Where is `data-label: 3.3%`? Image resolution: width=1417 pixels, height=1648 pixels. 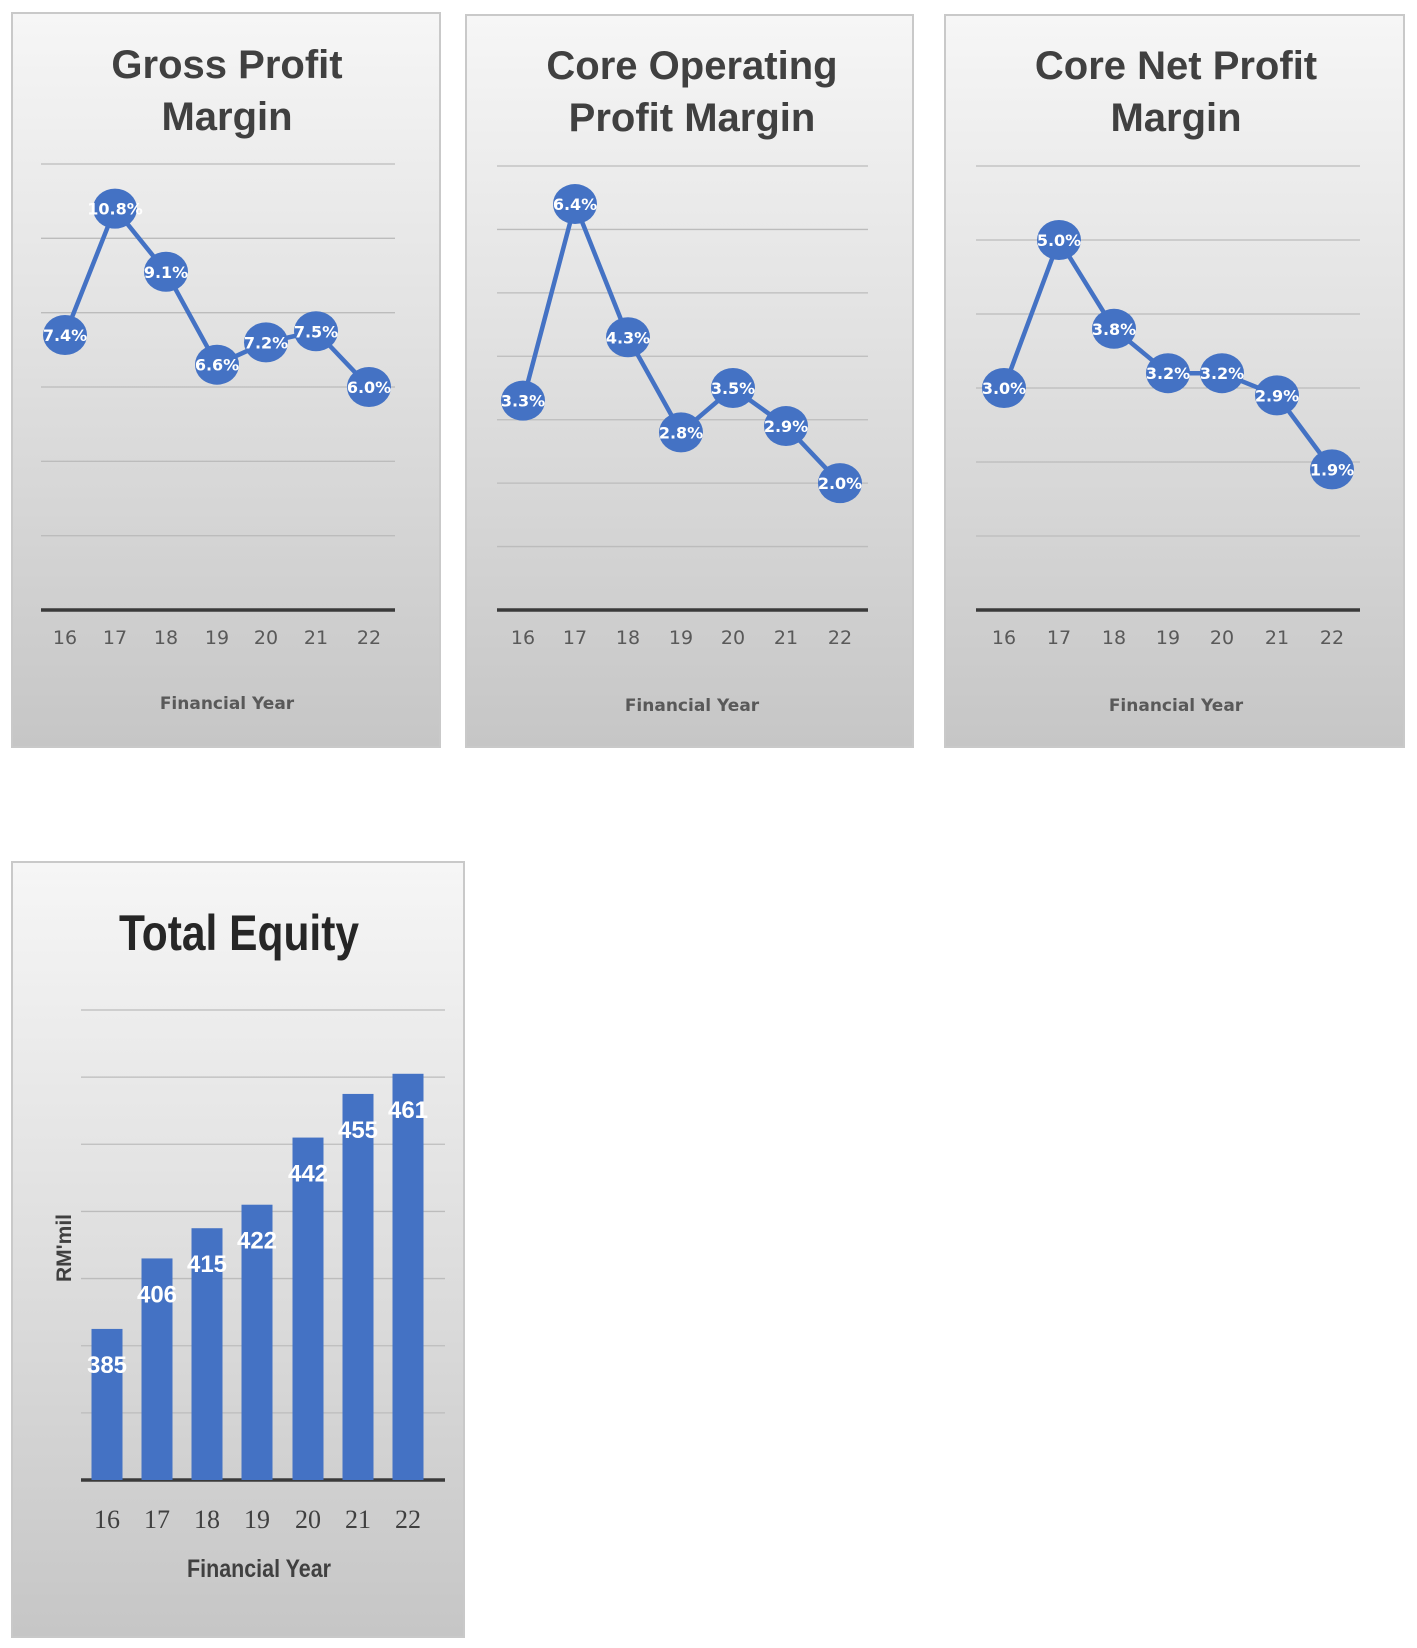 data-label: 3.3% is located at coordinates (523, 401).